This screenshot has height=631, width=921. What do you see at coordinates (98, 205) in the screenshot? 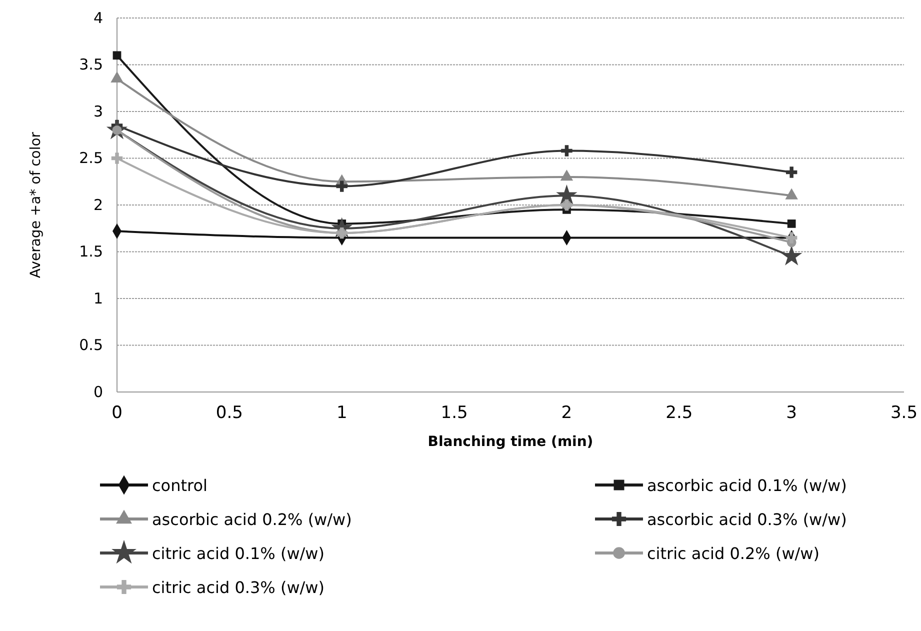
I see `y-tick-label: 2` at bounding box center [98, 205].